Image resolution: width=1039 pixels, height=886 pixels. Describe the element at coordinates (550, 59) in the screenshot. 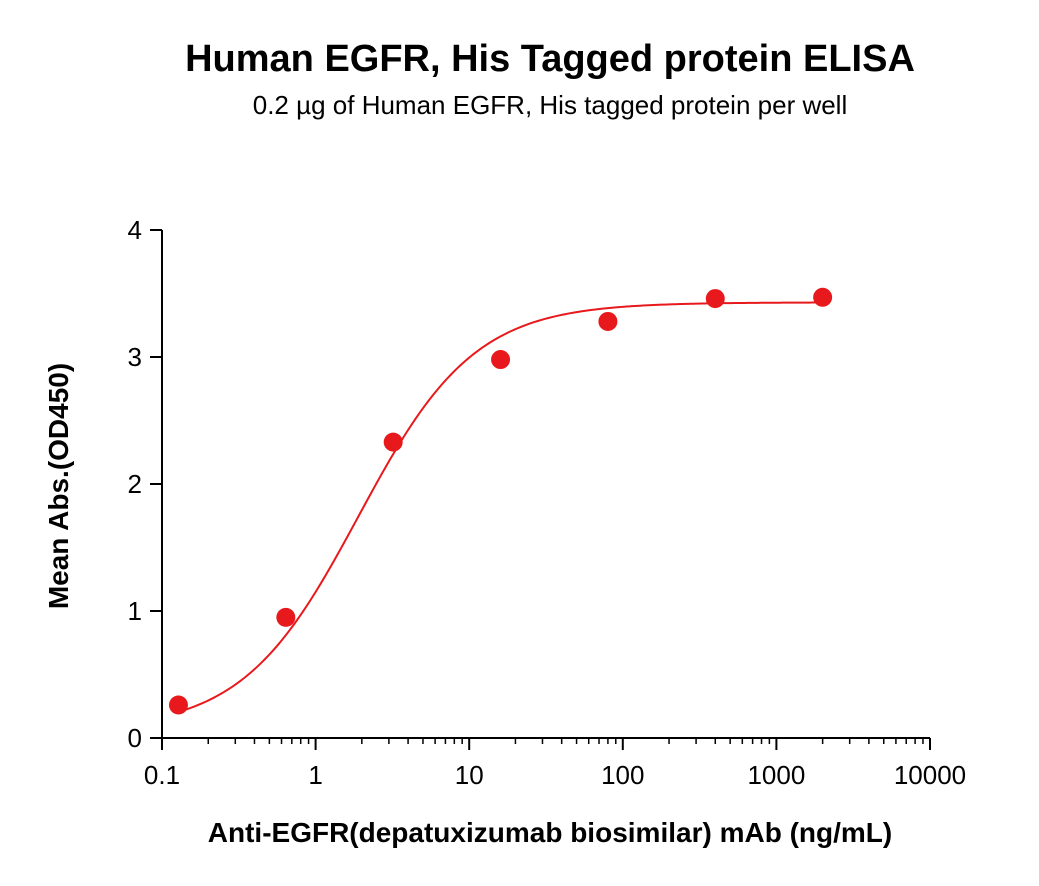

I see `chart-title: Human EGFR, His Tagged protein ELISA` at that location.